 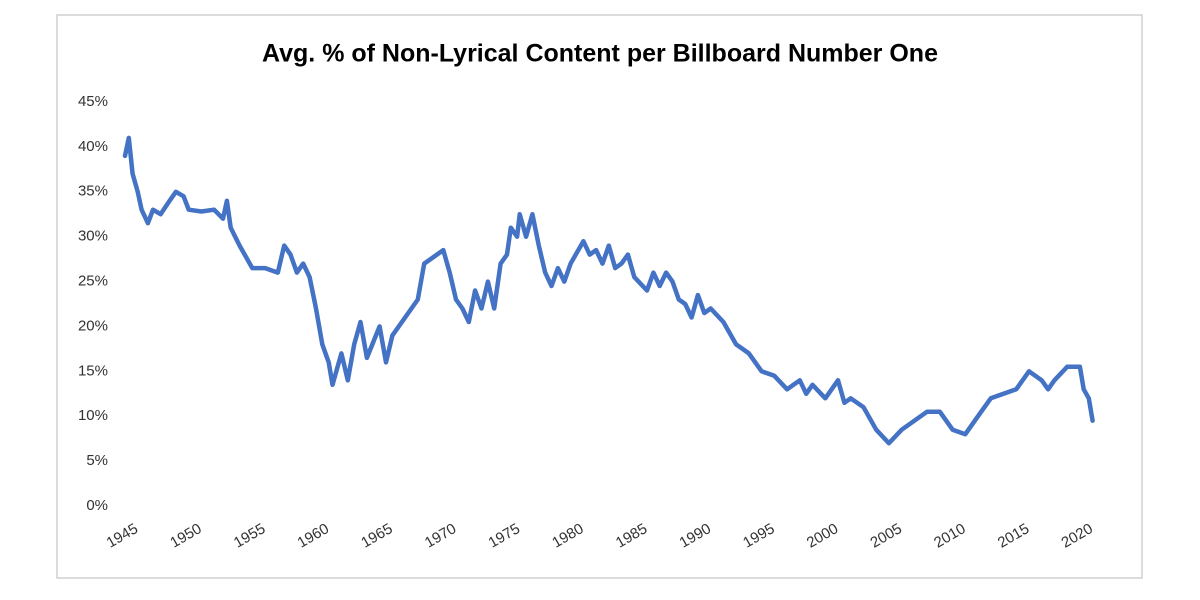 What do you see at coordinates (93, 281) in the screenshot?
I see `y-tick-label: 25%` at bounding box center [93, 281].